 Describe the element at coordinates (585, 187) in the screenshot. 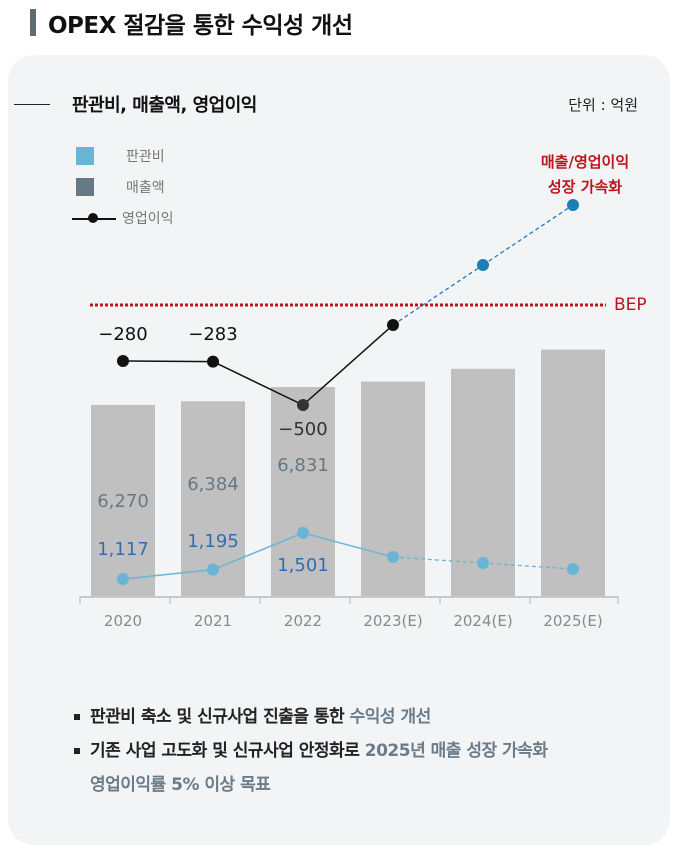

I see `annotation-line2: 성장 가속화` at that location.